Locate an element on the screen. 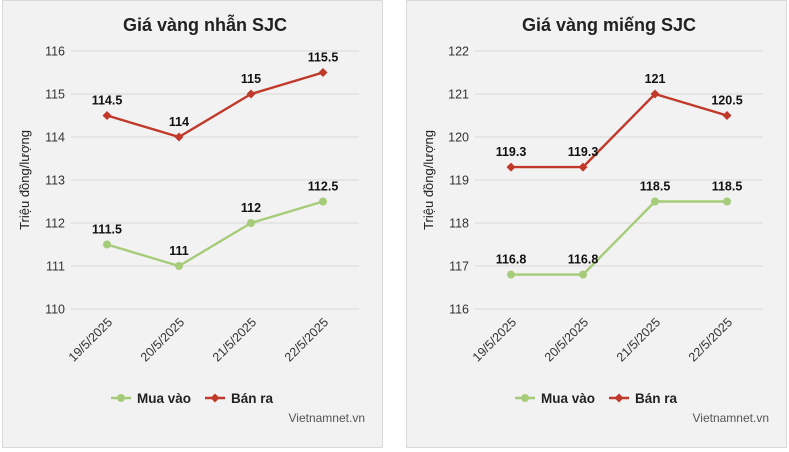  data-label: 120.5 is located at coordinates (726, 101).